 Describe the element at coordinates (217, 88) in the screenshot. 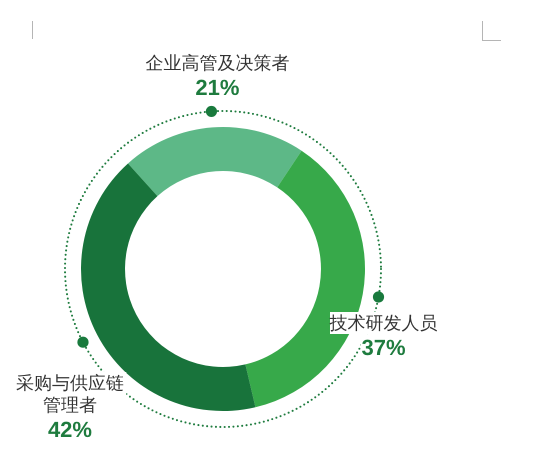

I see `data-label: 21%` at that location.